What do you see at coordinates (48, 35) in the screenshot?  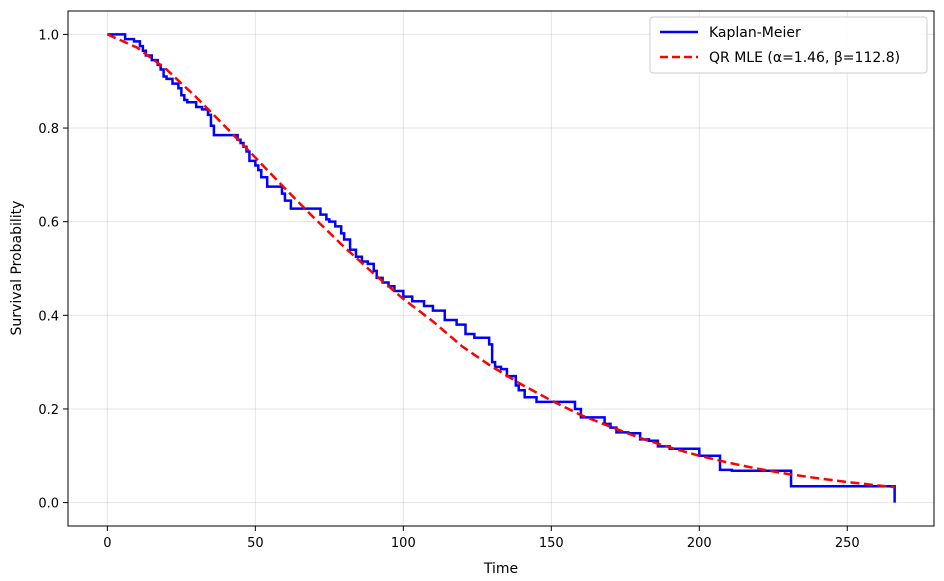 I see `y-tick-label: 1.0` at bounding box center [48, 35].